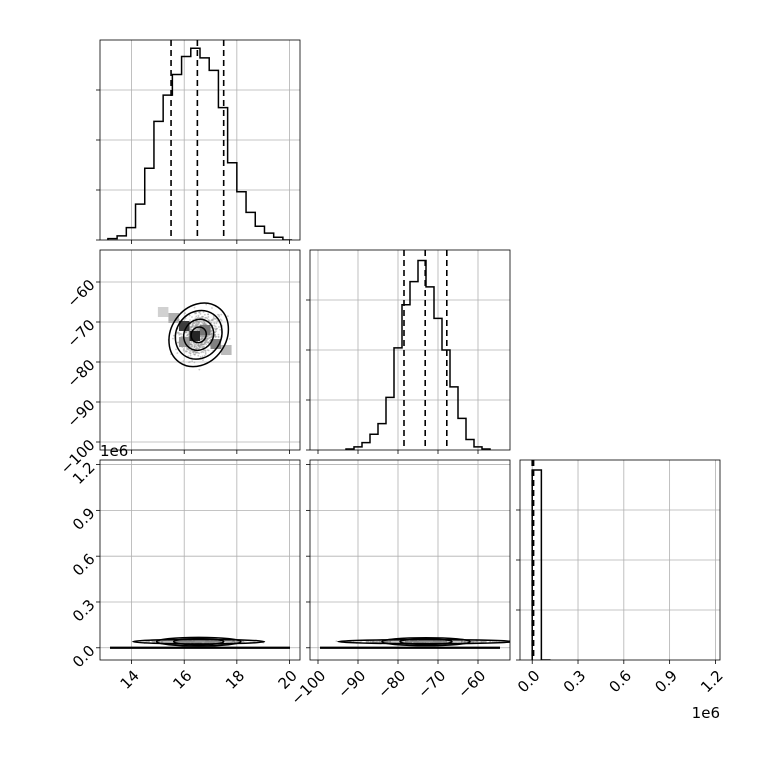 The image size is (760, 760). What do you see at coordinates (529, 682) in the screenshot?
I see `x-tick-label: 0.0` at bounding box center [529, 682].